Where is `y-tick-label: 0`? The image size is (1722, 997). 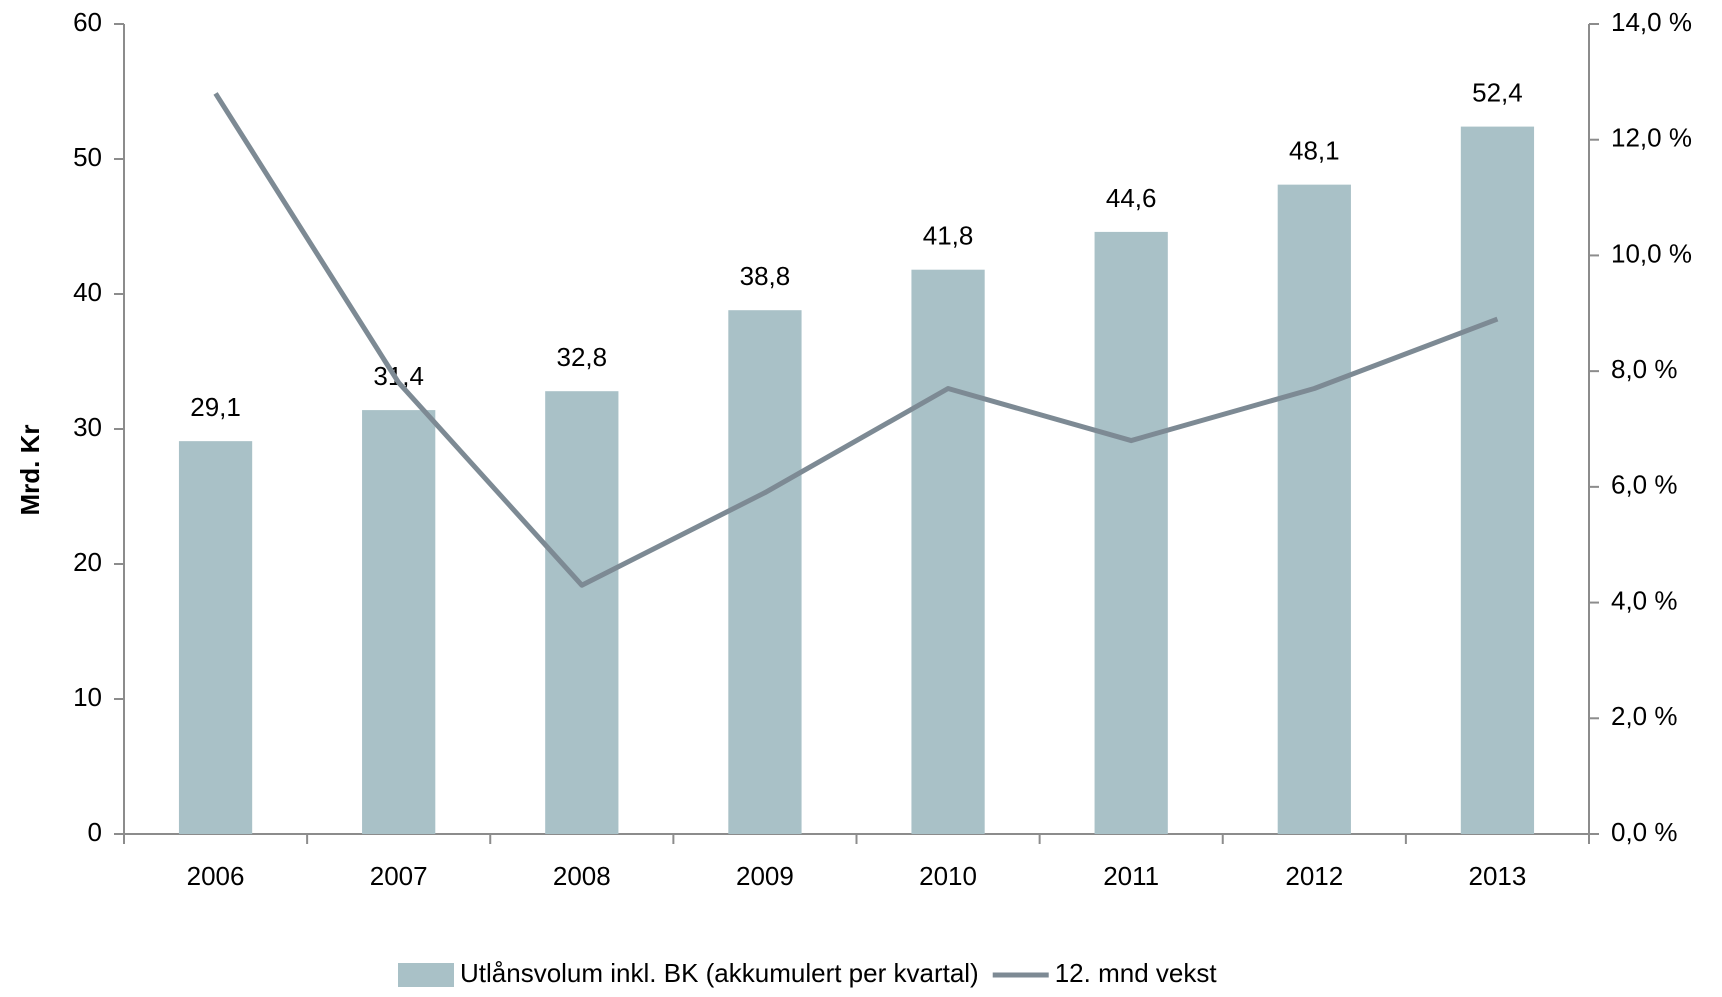 y-tick-label: 0 is located at coordinates (95, 832).